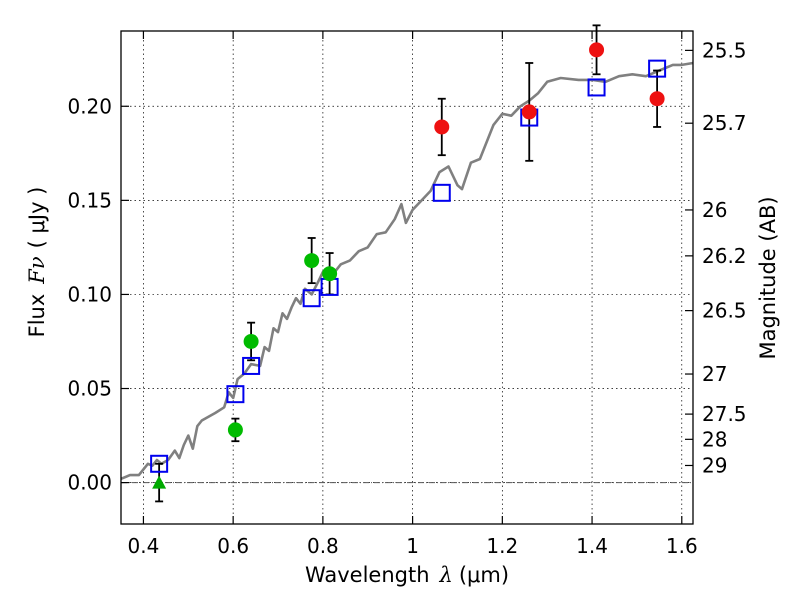  Describe the element at coordinates (502, 546) in the screenshot. I see `x-tick-label: 1.2` at that location.